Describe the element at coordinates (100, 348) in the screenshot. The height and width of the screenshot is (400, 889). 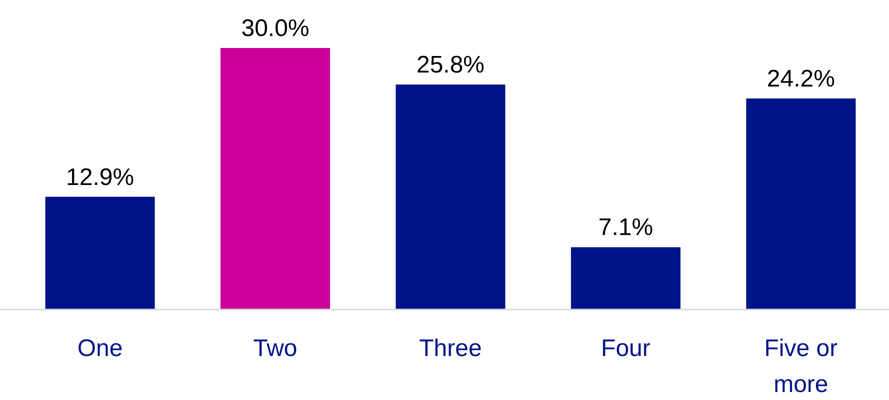
I see `x-tick-label: One` at that location.